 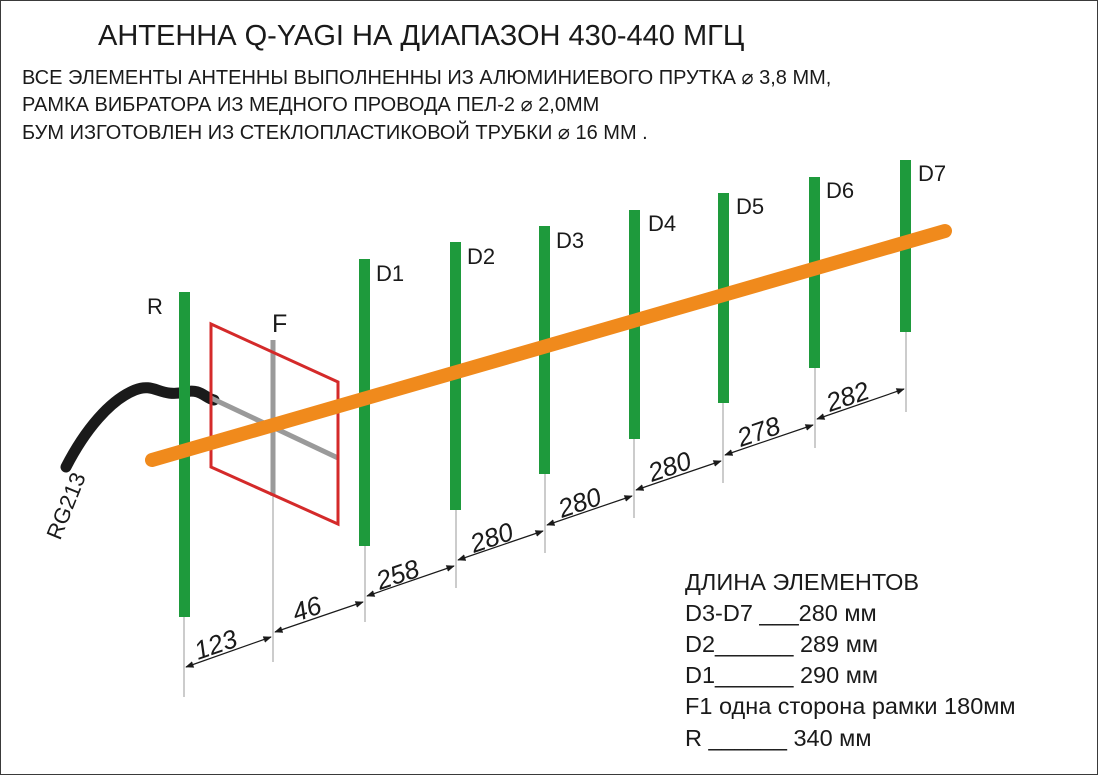 I want to click on spacing-d4-d5: 280, so click(x=669, y=466).